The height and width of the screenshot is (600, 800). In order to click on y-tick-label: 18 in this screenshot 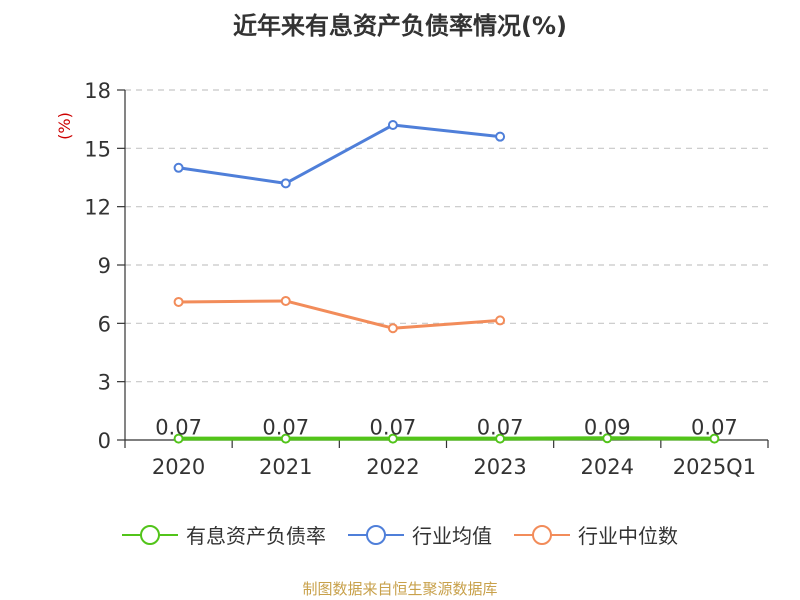, I will do `click(97, 91)`.